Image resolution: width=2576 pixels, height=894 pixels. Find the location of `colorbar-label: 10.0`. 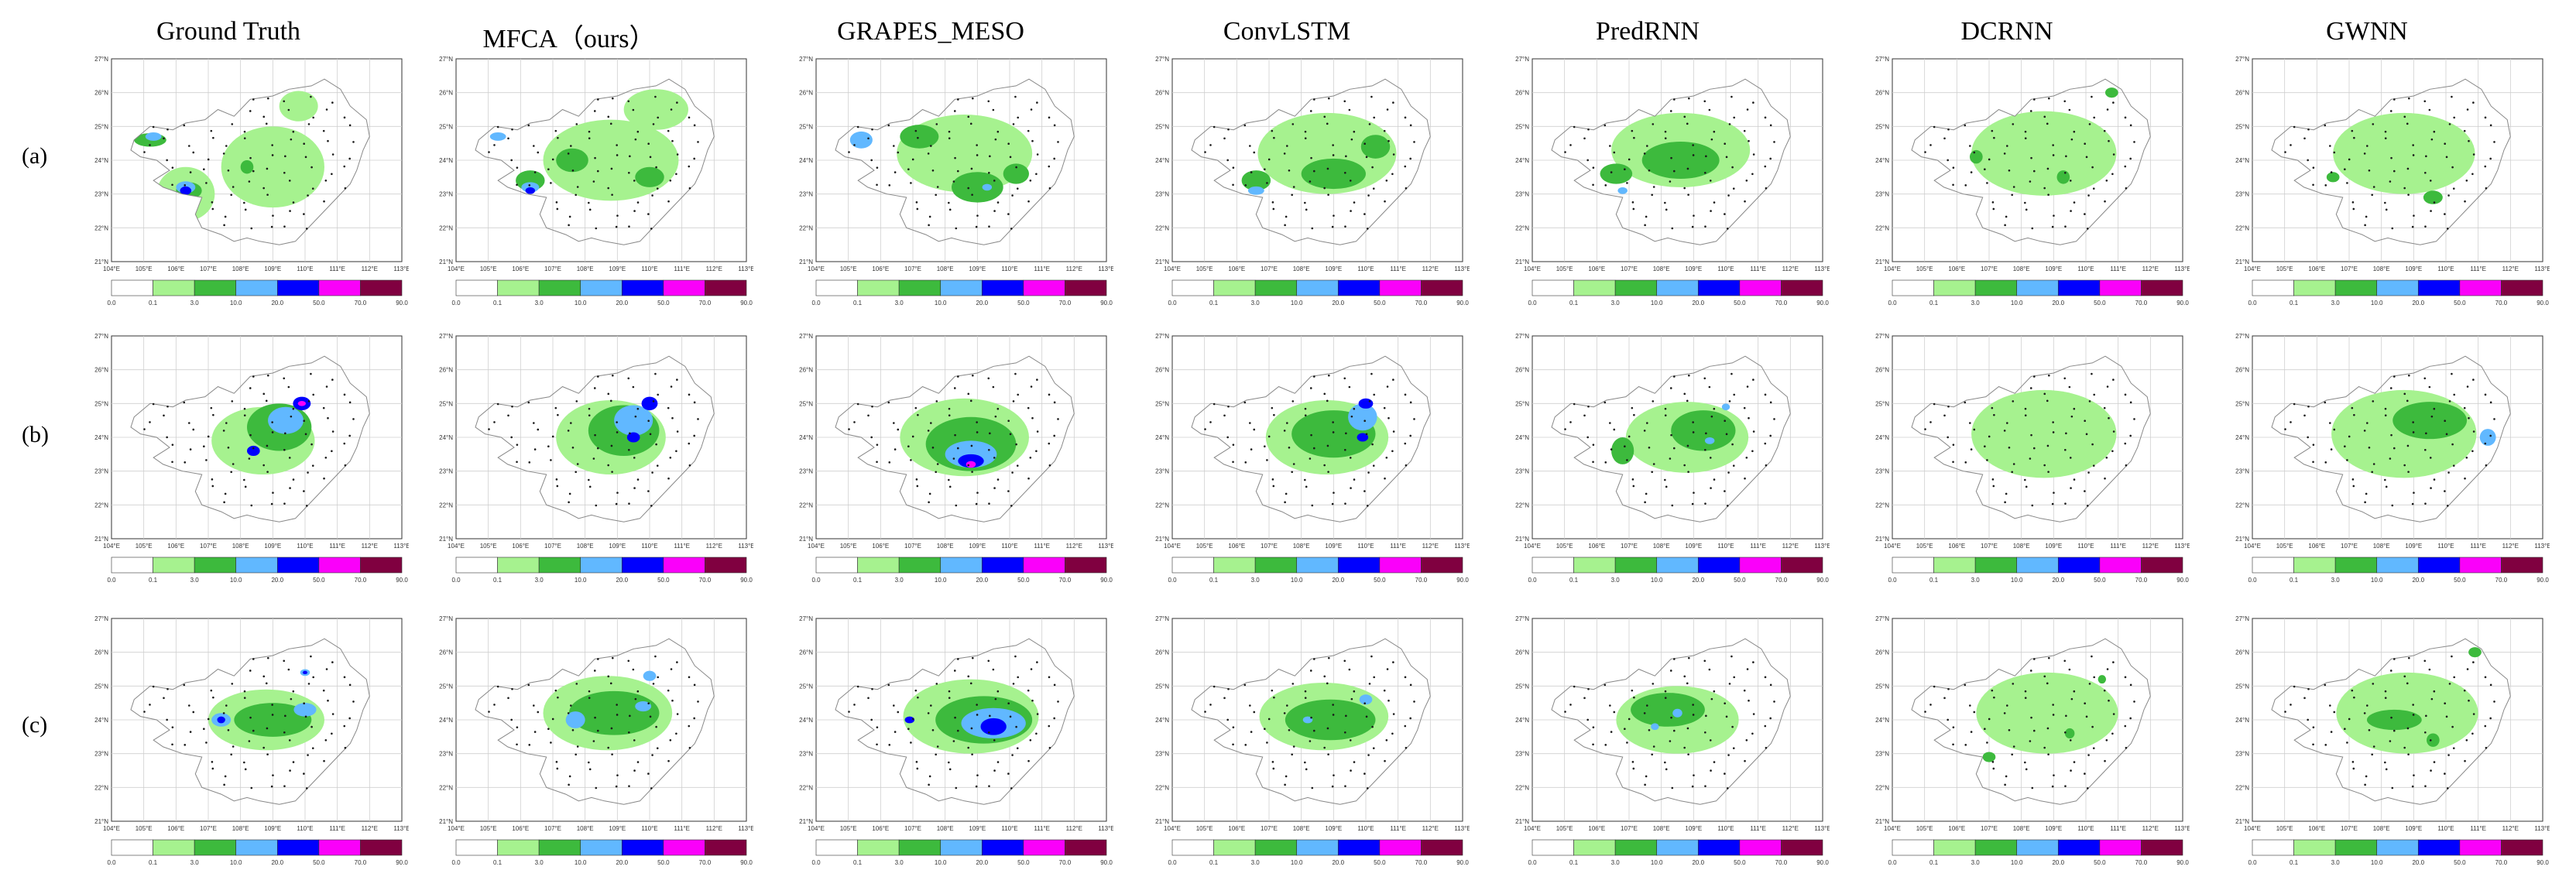

colorbar-label: 10.0 is located at coordinates (236, 580).